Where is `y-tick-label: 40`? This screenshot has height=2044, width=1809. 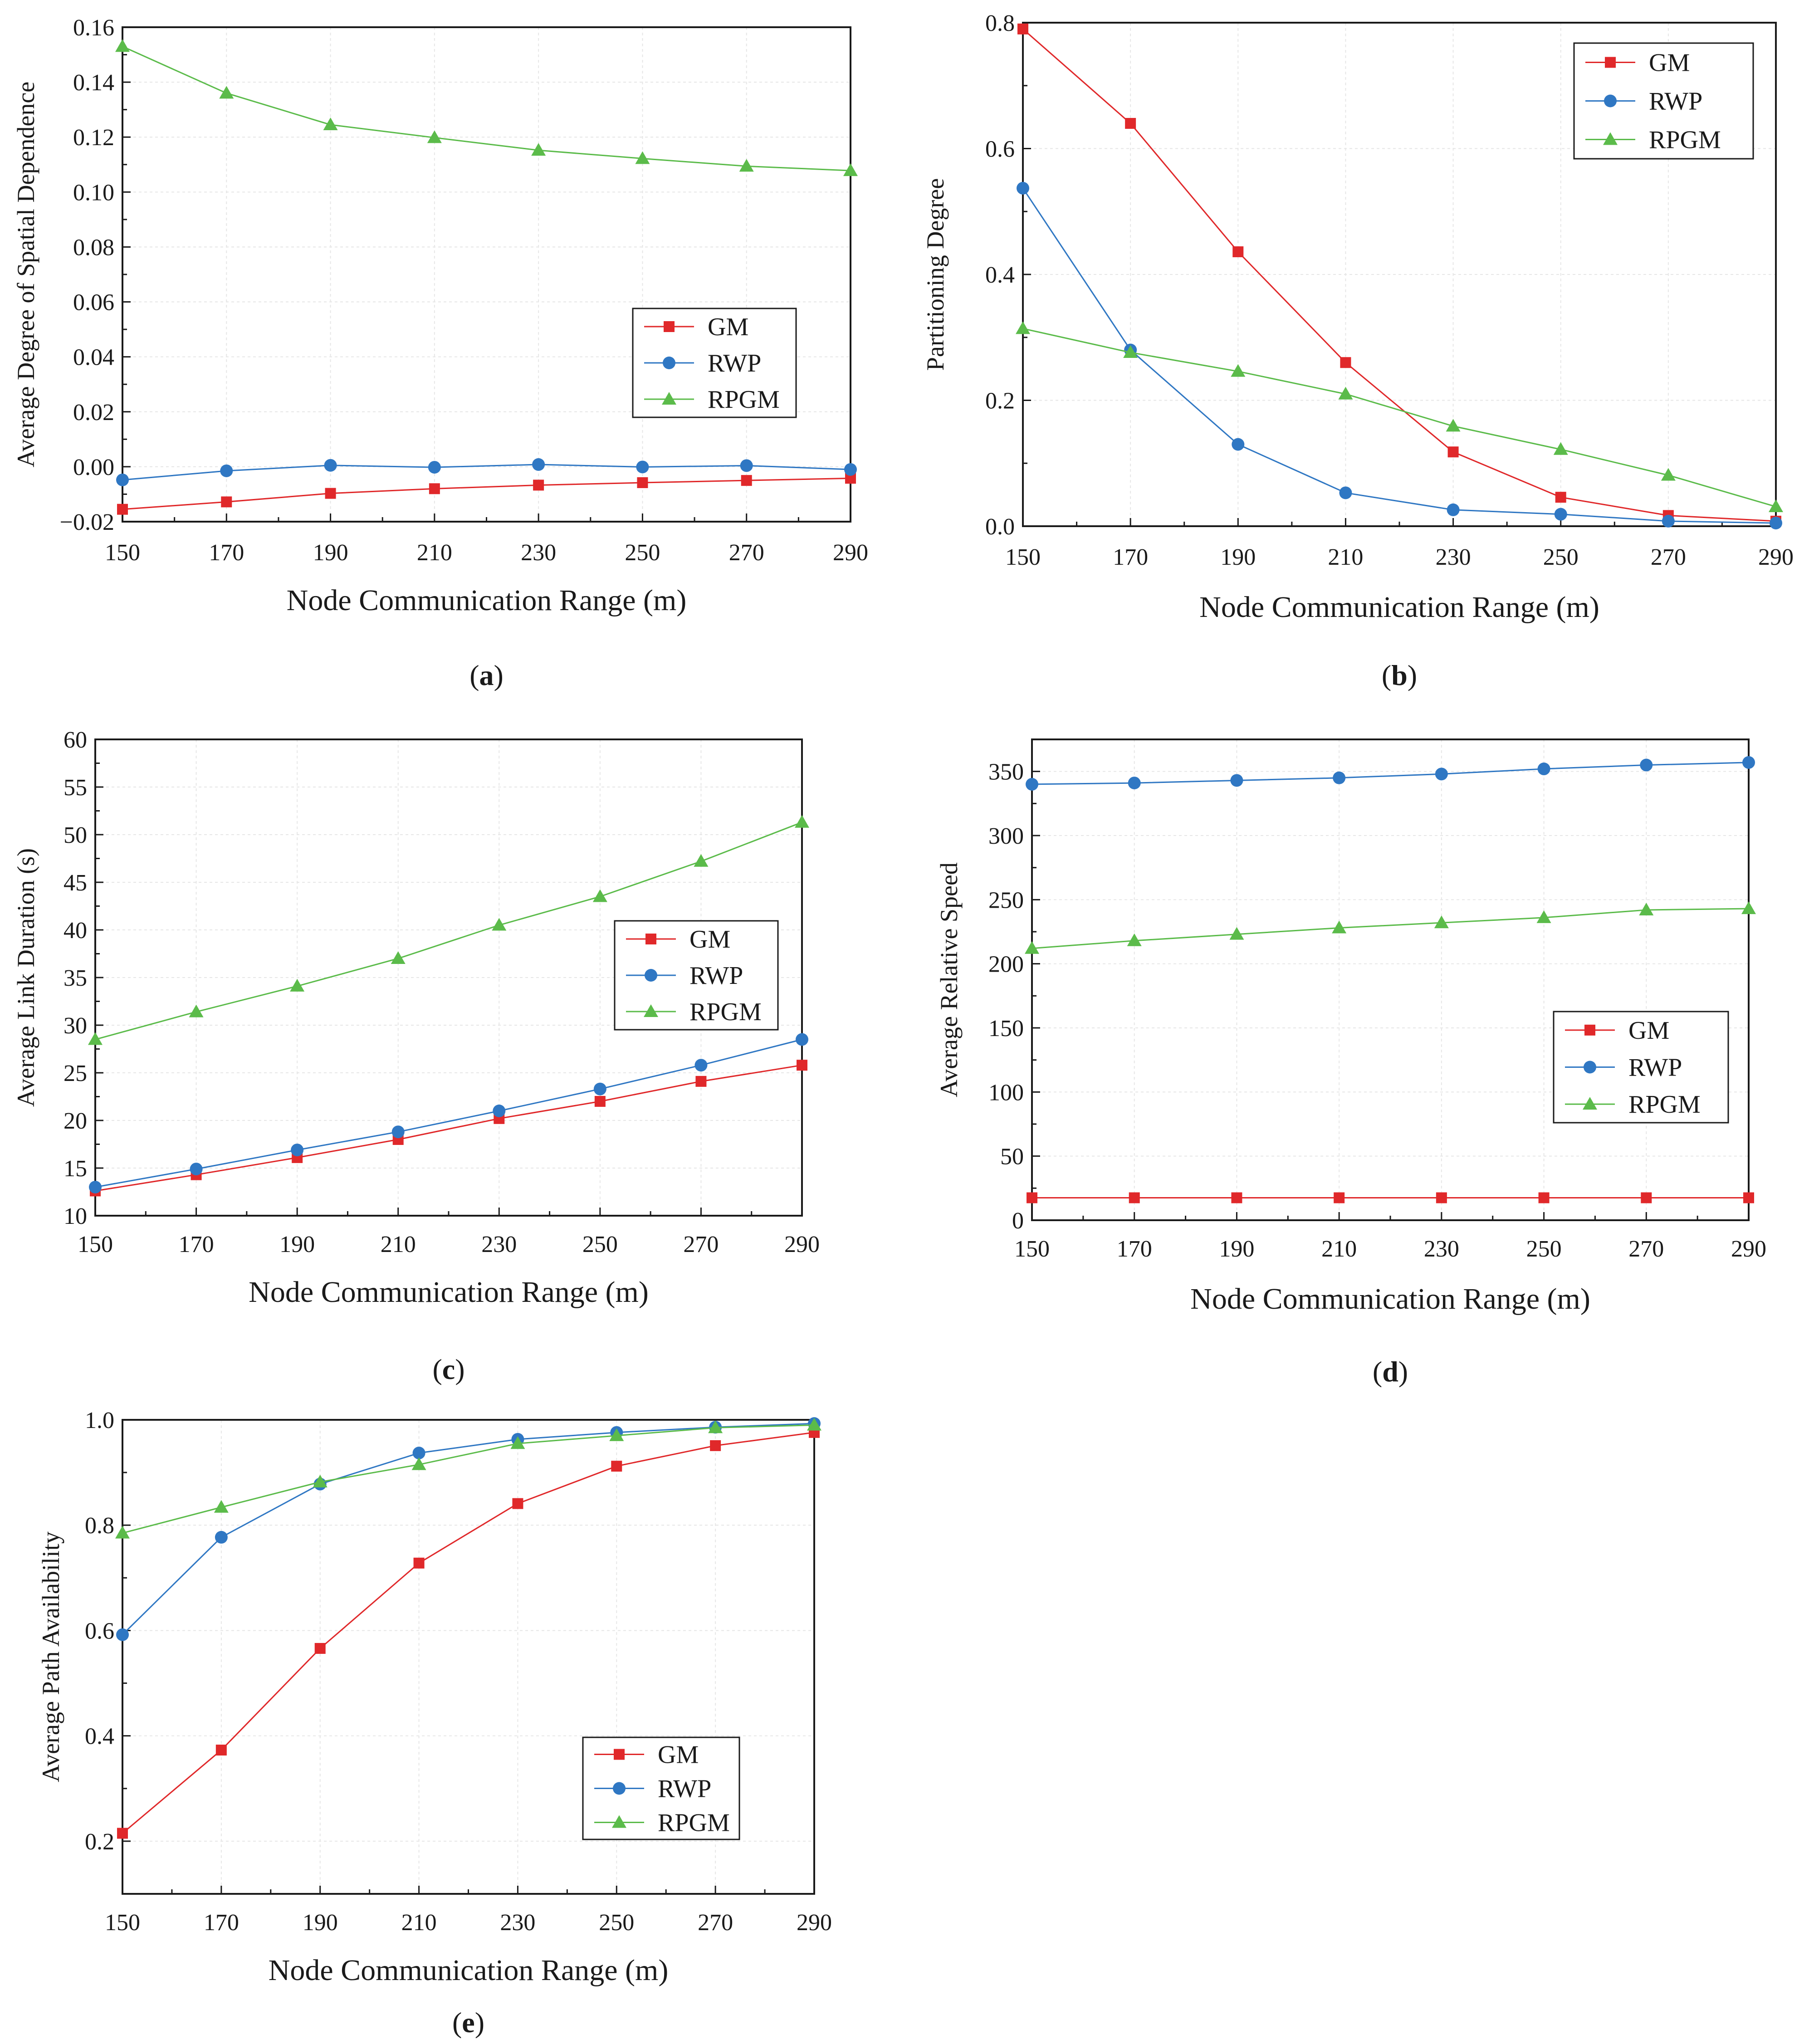 y-tick-label: 40 is located at coordinates (75, 931).